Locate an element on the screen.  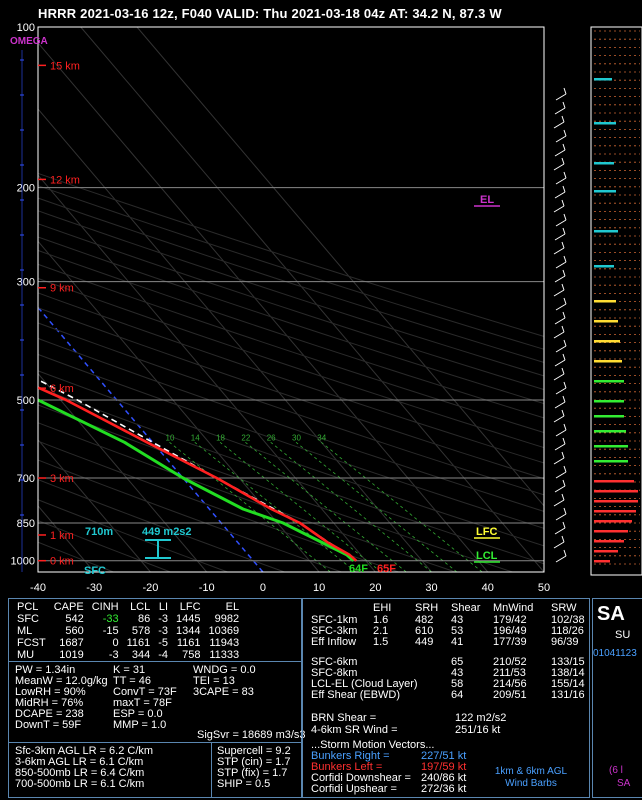
parcel-cell: 0 is located at coordinates (115, 643).